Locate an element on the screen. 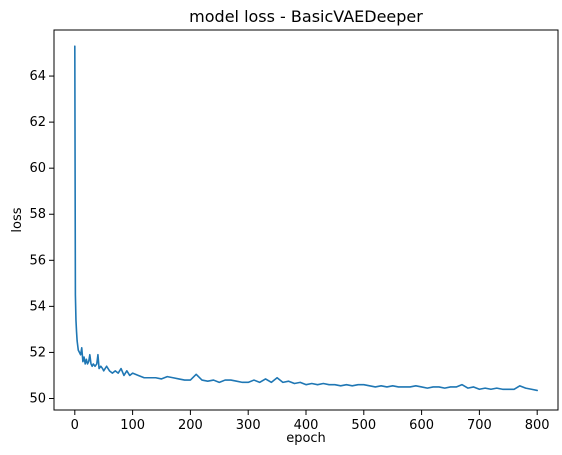  y-tick-label: 64 is located at coordinates (37, 76).